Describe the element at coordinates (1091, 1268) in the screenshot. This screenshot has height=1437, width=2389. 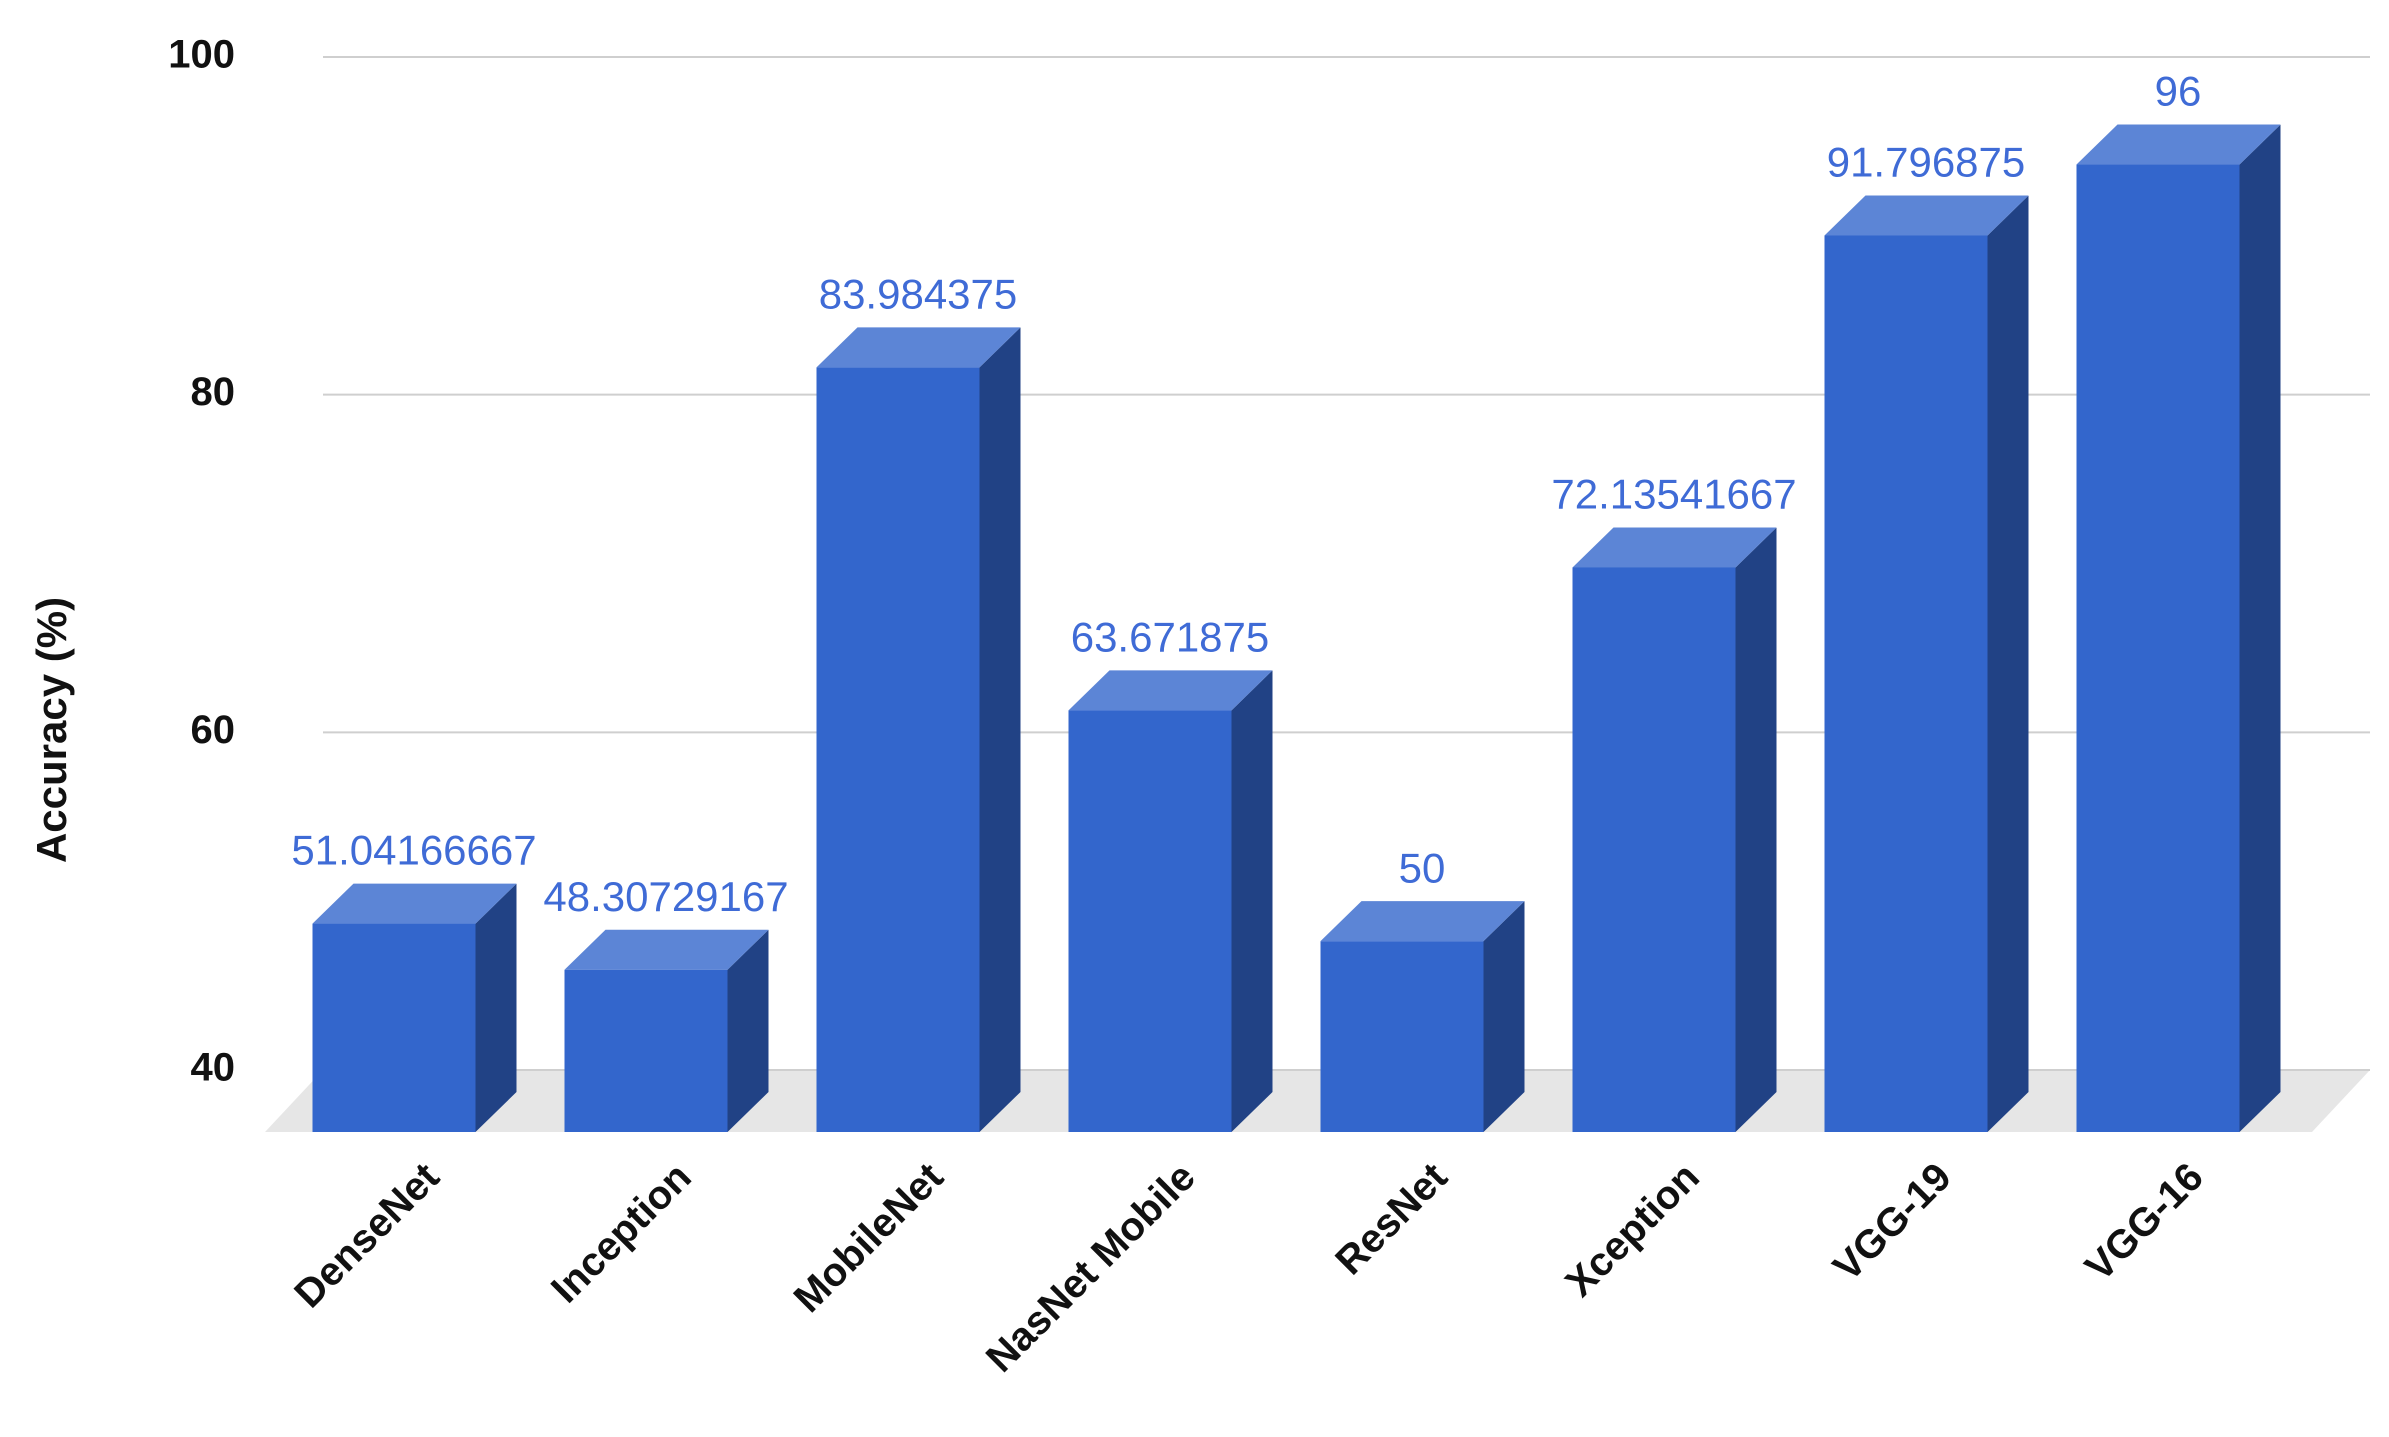
I see `x-tick-label: NasNet Mobile` at that location.